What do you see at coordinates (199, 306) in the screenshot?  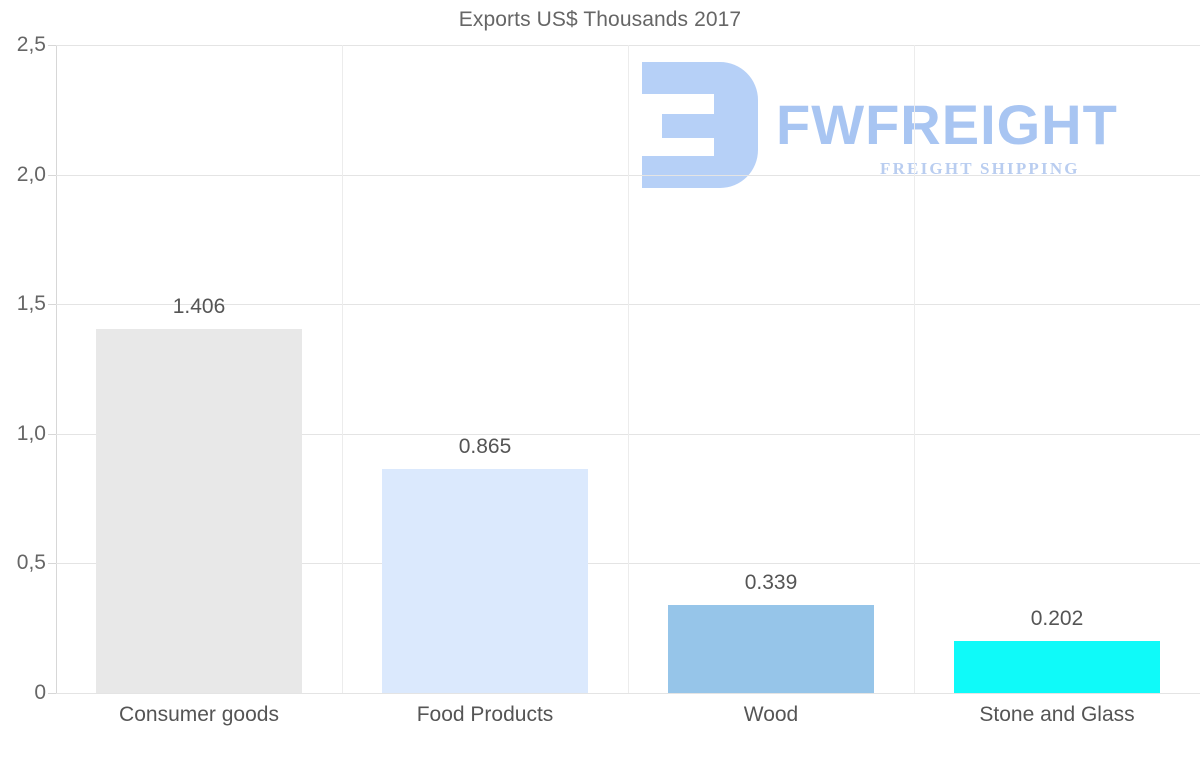 I see `bar-value-label: 1.406` at bounding box center [199, 306].